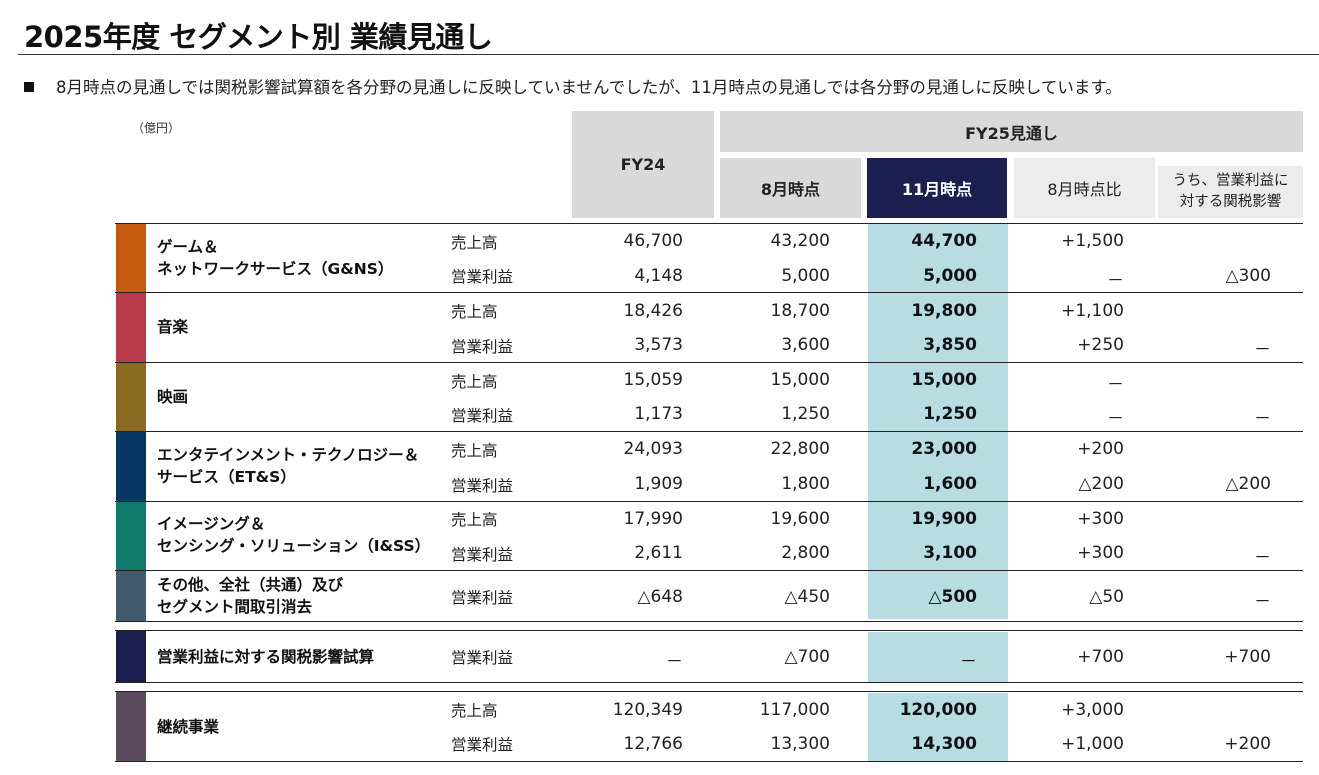  What do you see at coordinates (275, 269) in the screenshot?
I see `segment-name-line: ネットワークサービス（G&NS）` at bounding box center [275, 269].